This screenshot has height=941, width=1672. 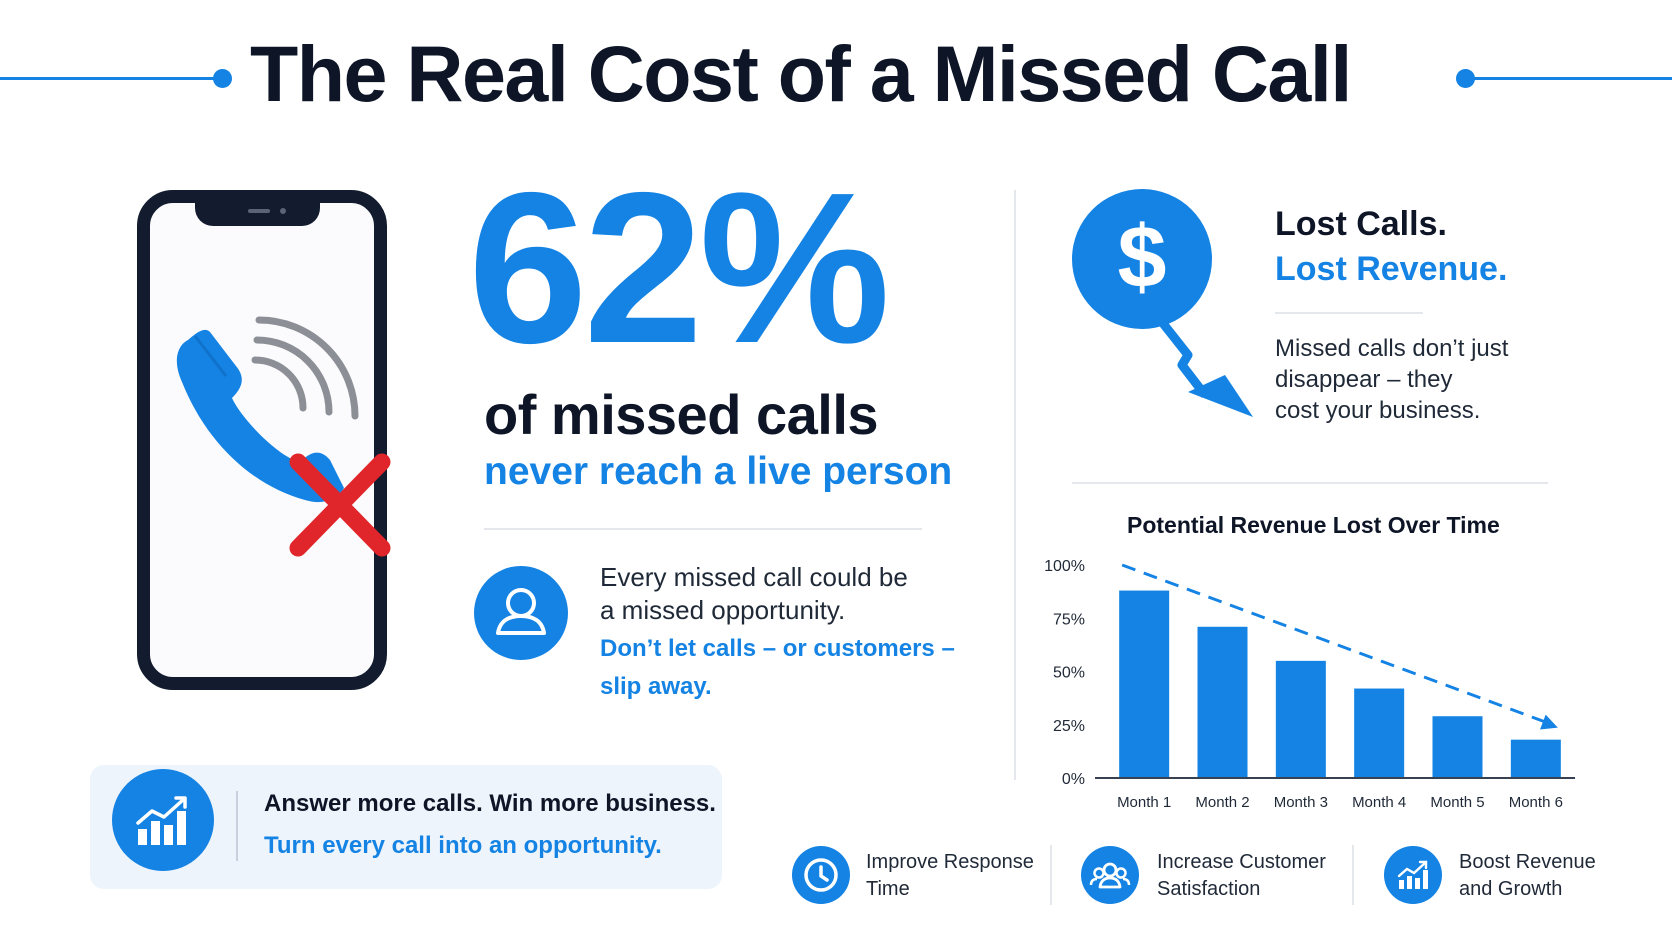 What do you see at coordinates (703, 529) in the screenshot?
I see `stat-divider` at bounding box center [703, 529].